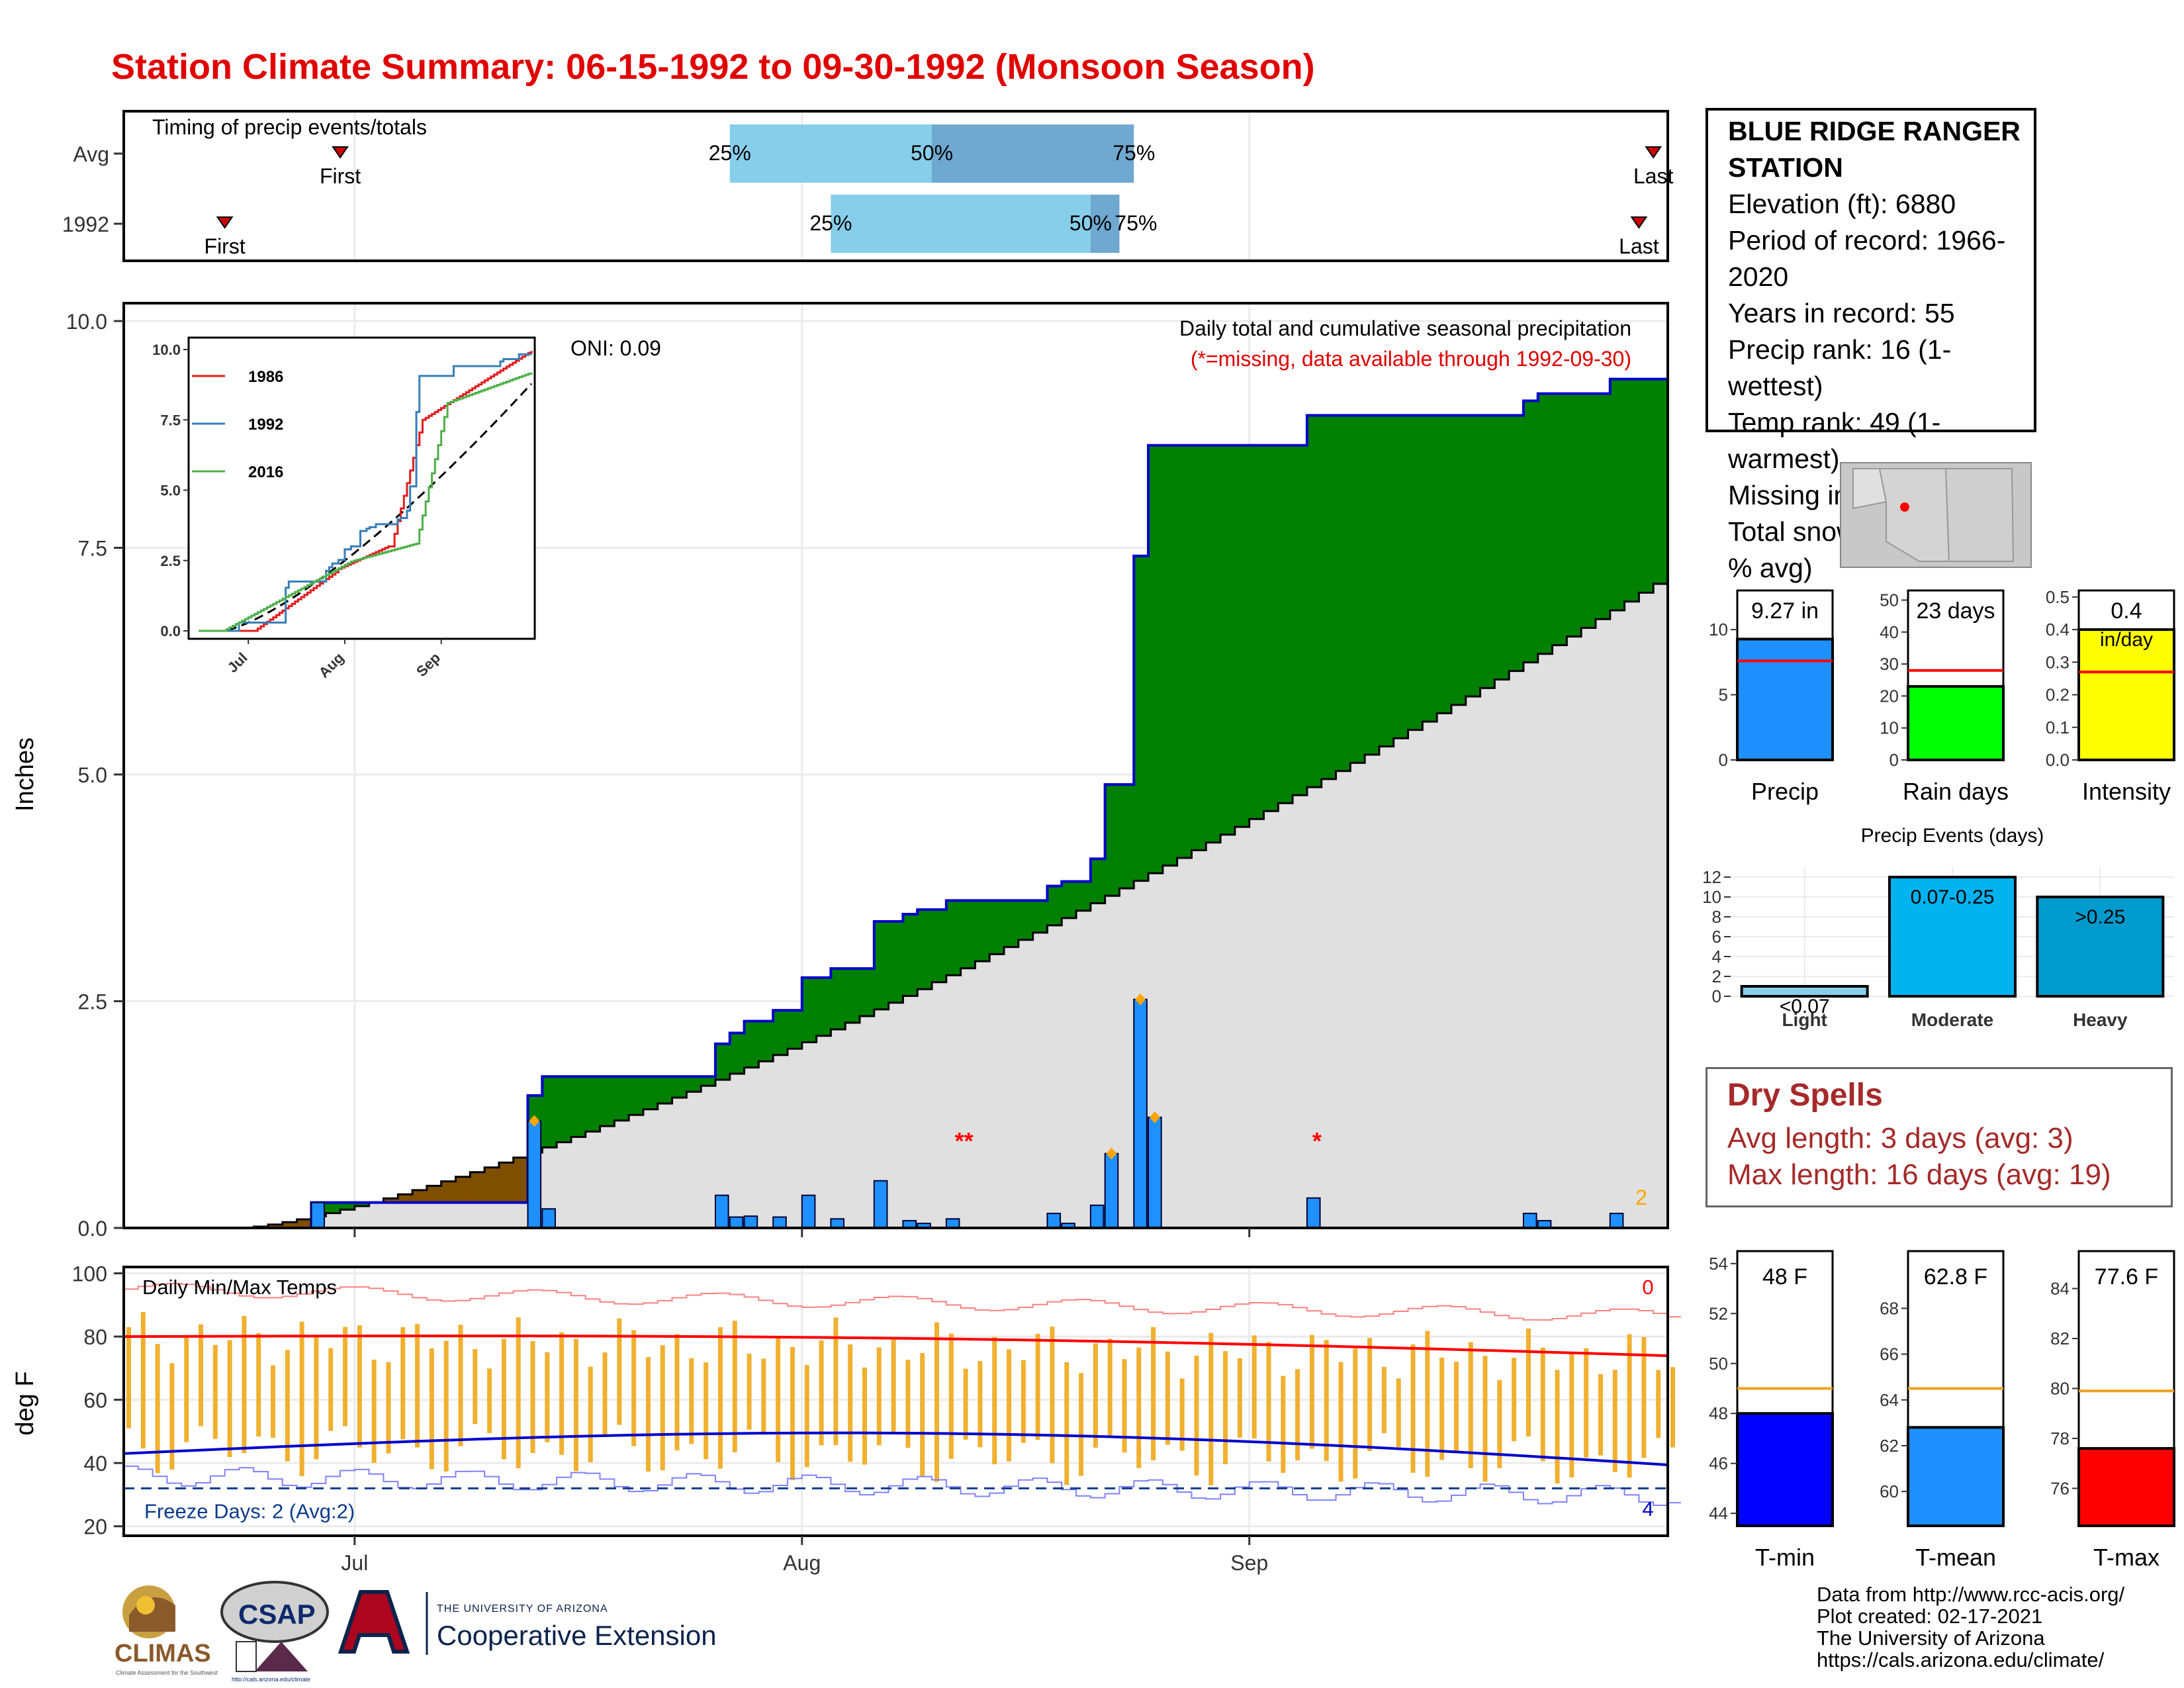  What do you see at coordinates (1639, 246) in the screenshot?
I see `timing-last-label-1: Last` at bounding box center [1639, 246].